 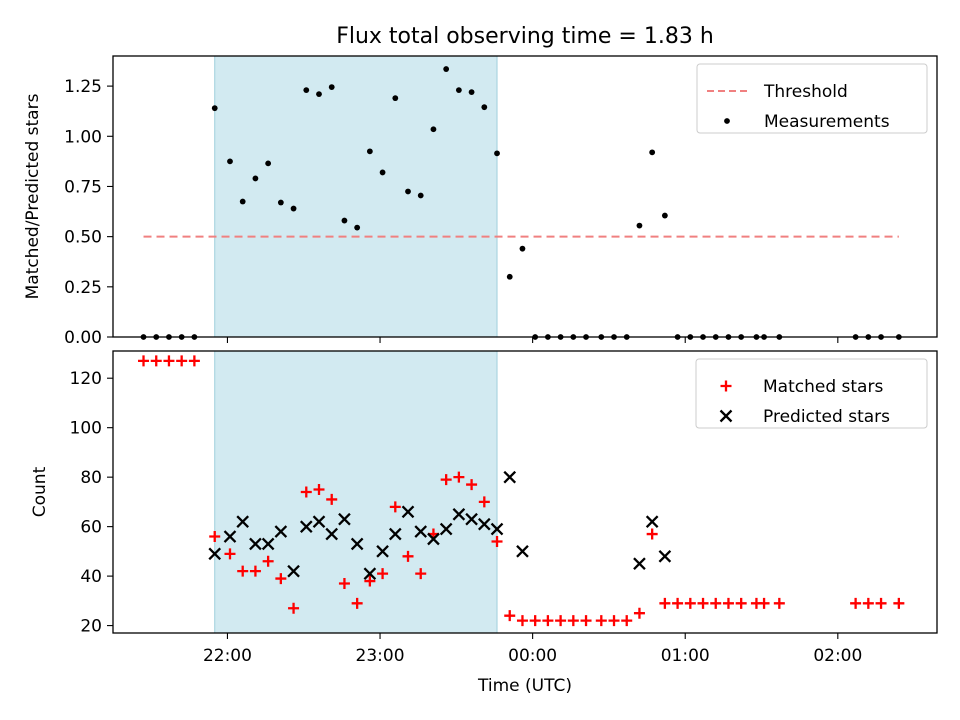 What do you see at coordinates (726, 416) in the screenshot?
I see `legend-x-marker` at bounding box center [726, 416].